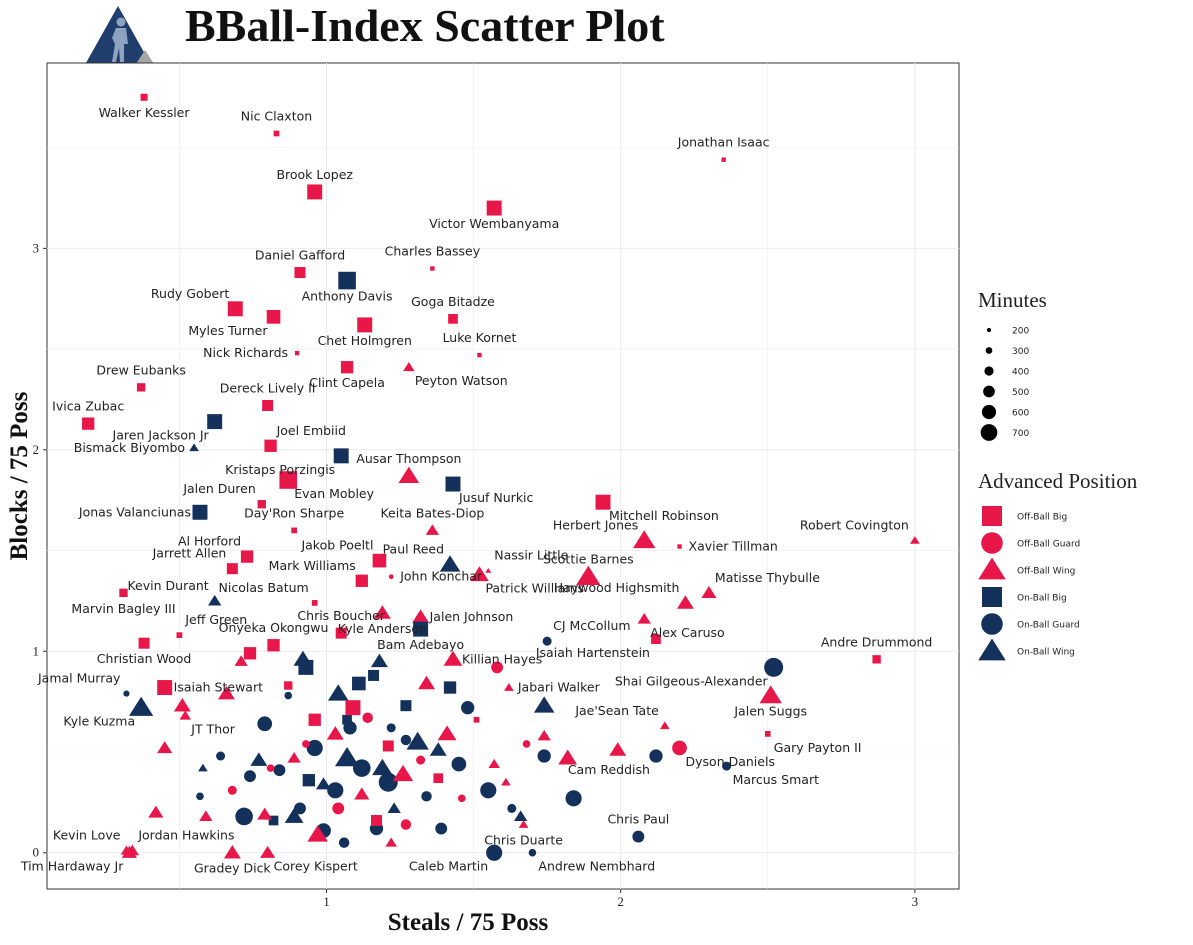 Image resolution: width=1193 pixels, height=945 pixels. Describe the element at coordinates (280, 469) in the screenshot. I see `point-label: Kristaps Porzingis` at that location.